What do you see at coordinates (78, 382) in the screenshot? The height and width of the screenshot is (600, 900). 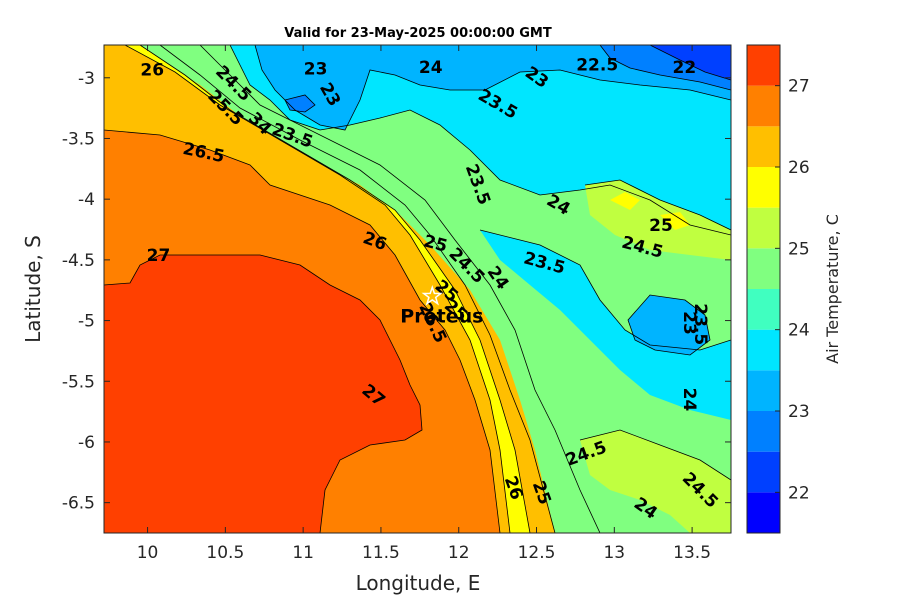 I see `y-tick-label: -5.5` at bounding box center [78, 382].